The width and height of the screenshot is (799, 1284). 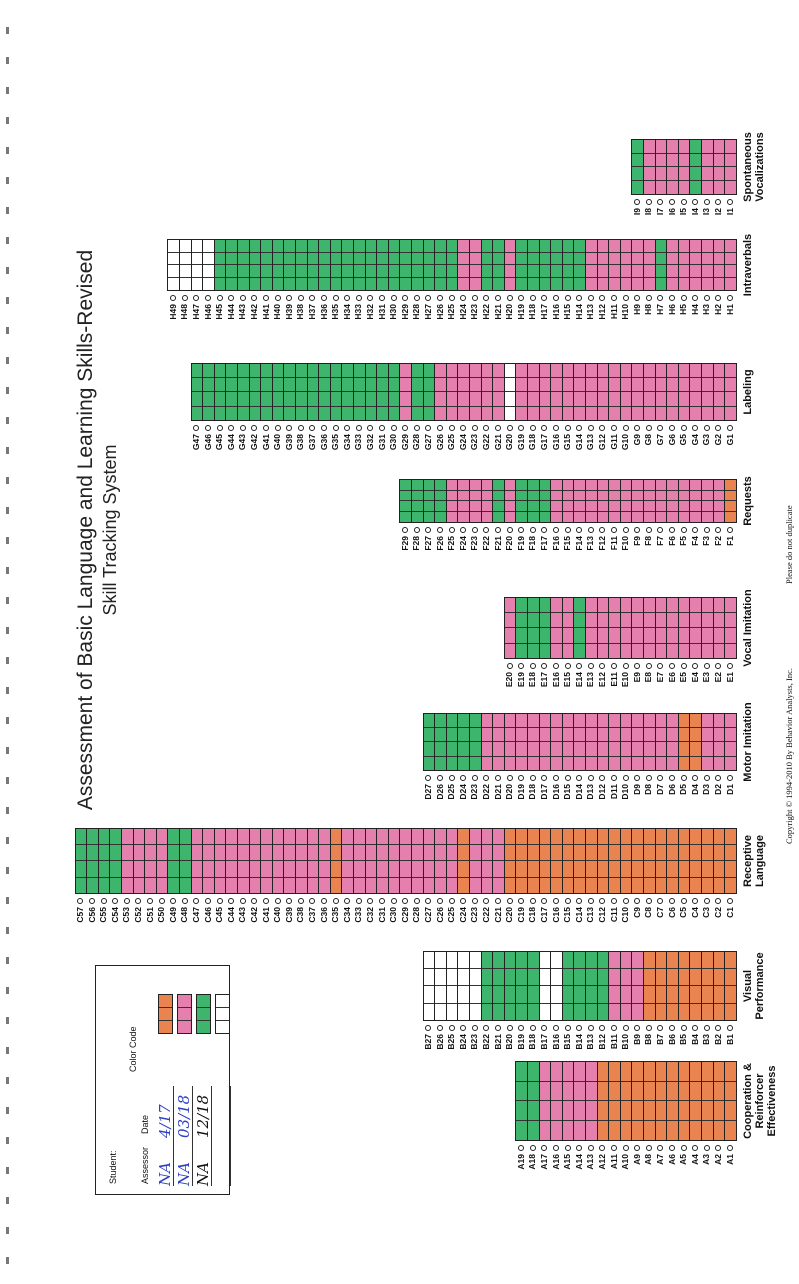 What do you see at coordinates (648, 912) in the screenshot?
I see `skill-code: C8` at bounding box center [648, 912].